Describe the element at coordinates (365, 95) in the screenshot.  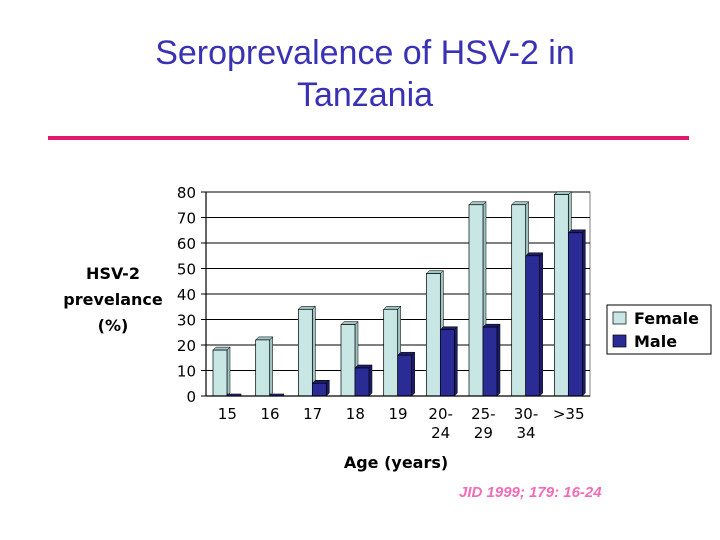
I see `slide-title-line-2: Tanzania` at that location.